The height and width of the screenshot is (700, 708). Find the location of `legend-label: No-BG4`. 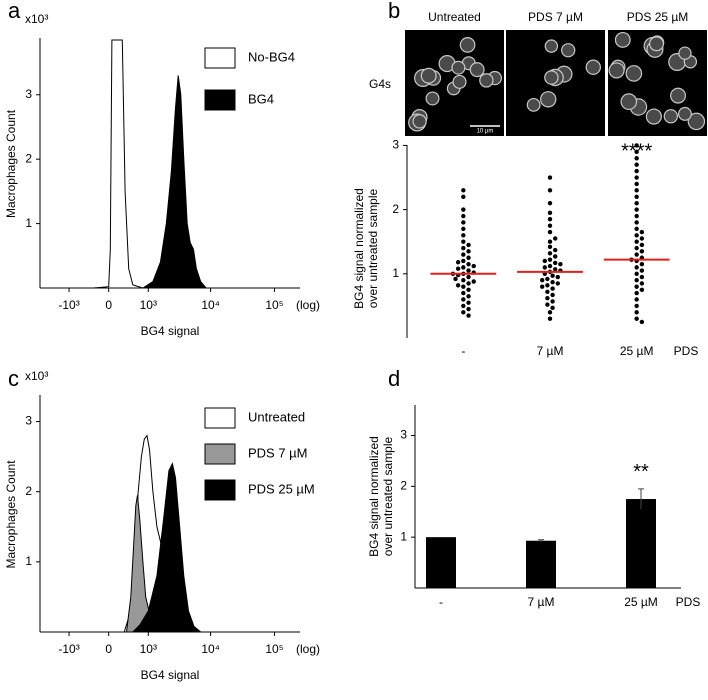

legend-label: No-BG4 is located at coordinates (271, 56).